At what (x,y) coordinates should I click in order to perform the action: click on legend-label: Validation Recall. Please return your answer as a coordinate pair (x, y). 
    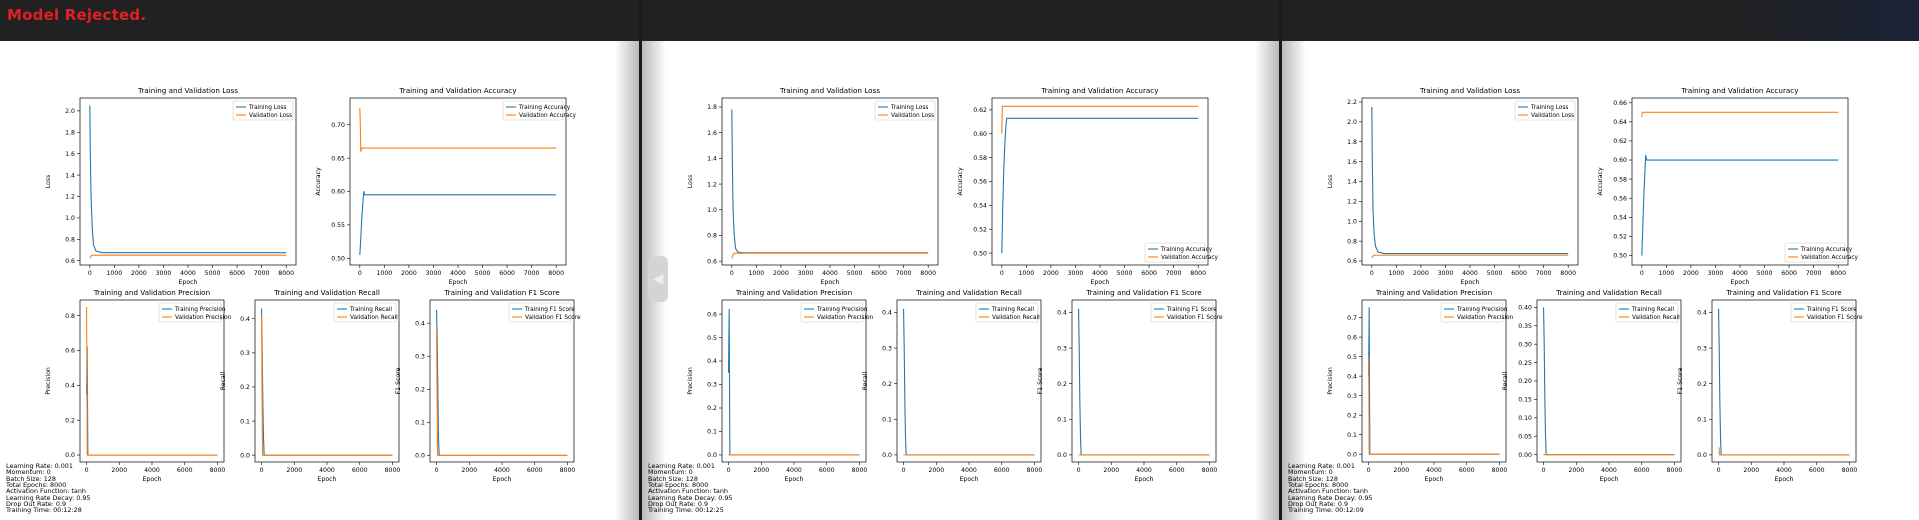
    Looking at the image, I should click on (1656, 318).